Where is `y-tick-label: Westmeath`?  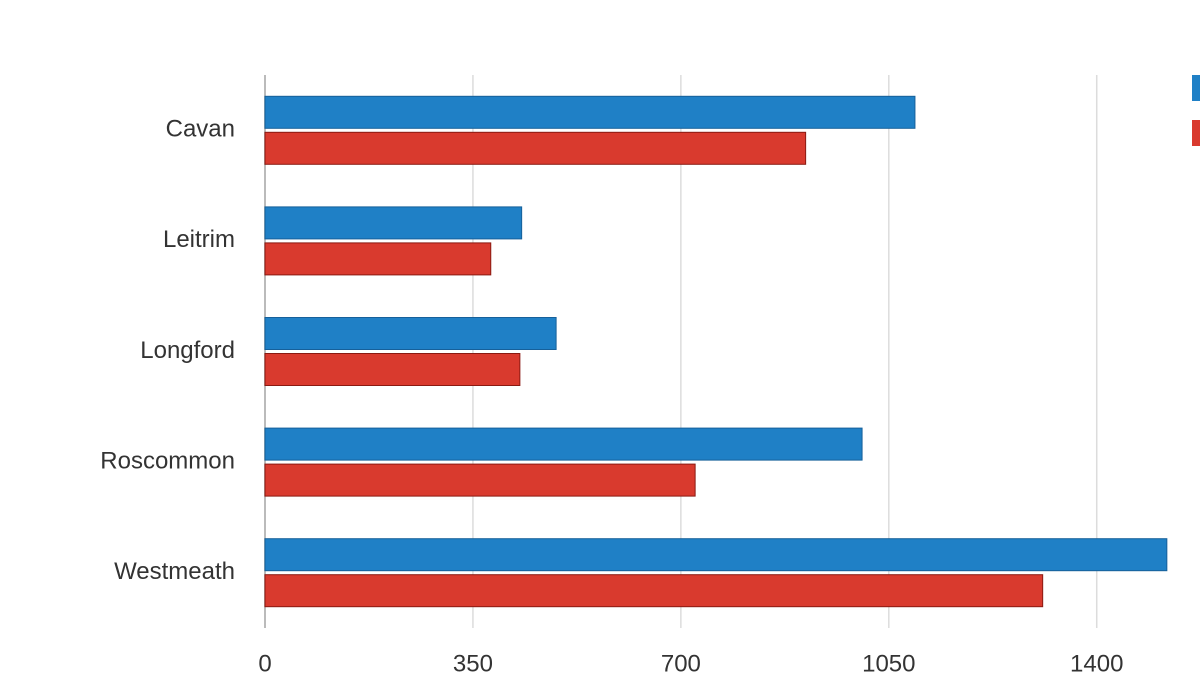
y-tick-label: Westmeath is located at coordinates (174, 571).